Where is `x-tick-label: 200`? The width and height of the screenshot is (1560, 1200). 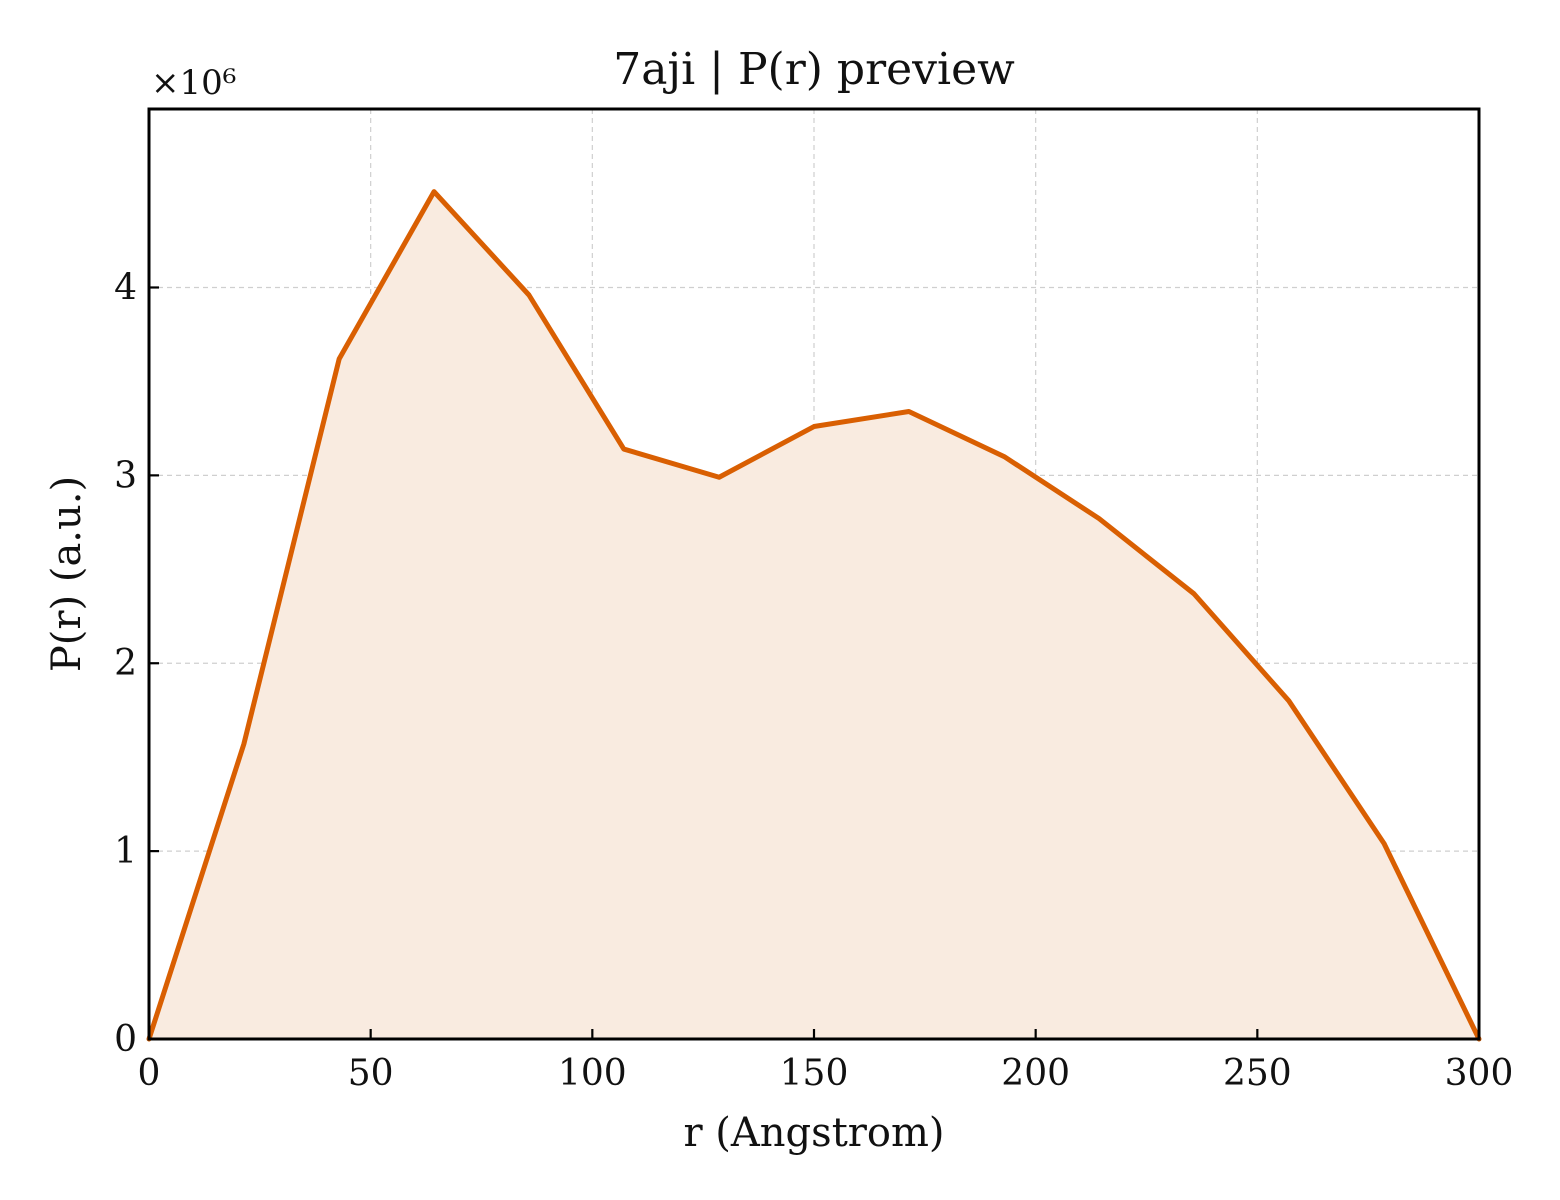
x-tick-label: 200 is located at coordinates (1035, 1073).